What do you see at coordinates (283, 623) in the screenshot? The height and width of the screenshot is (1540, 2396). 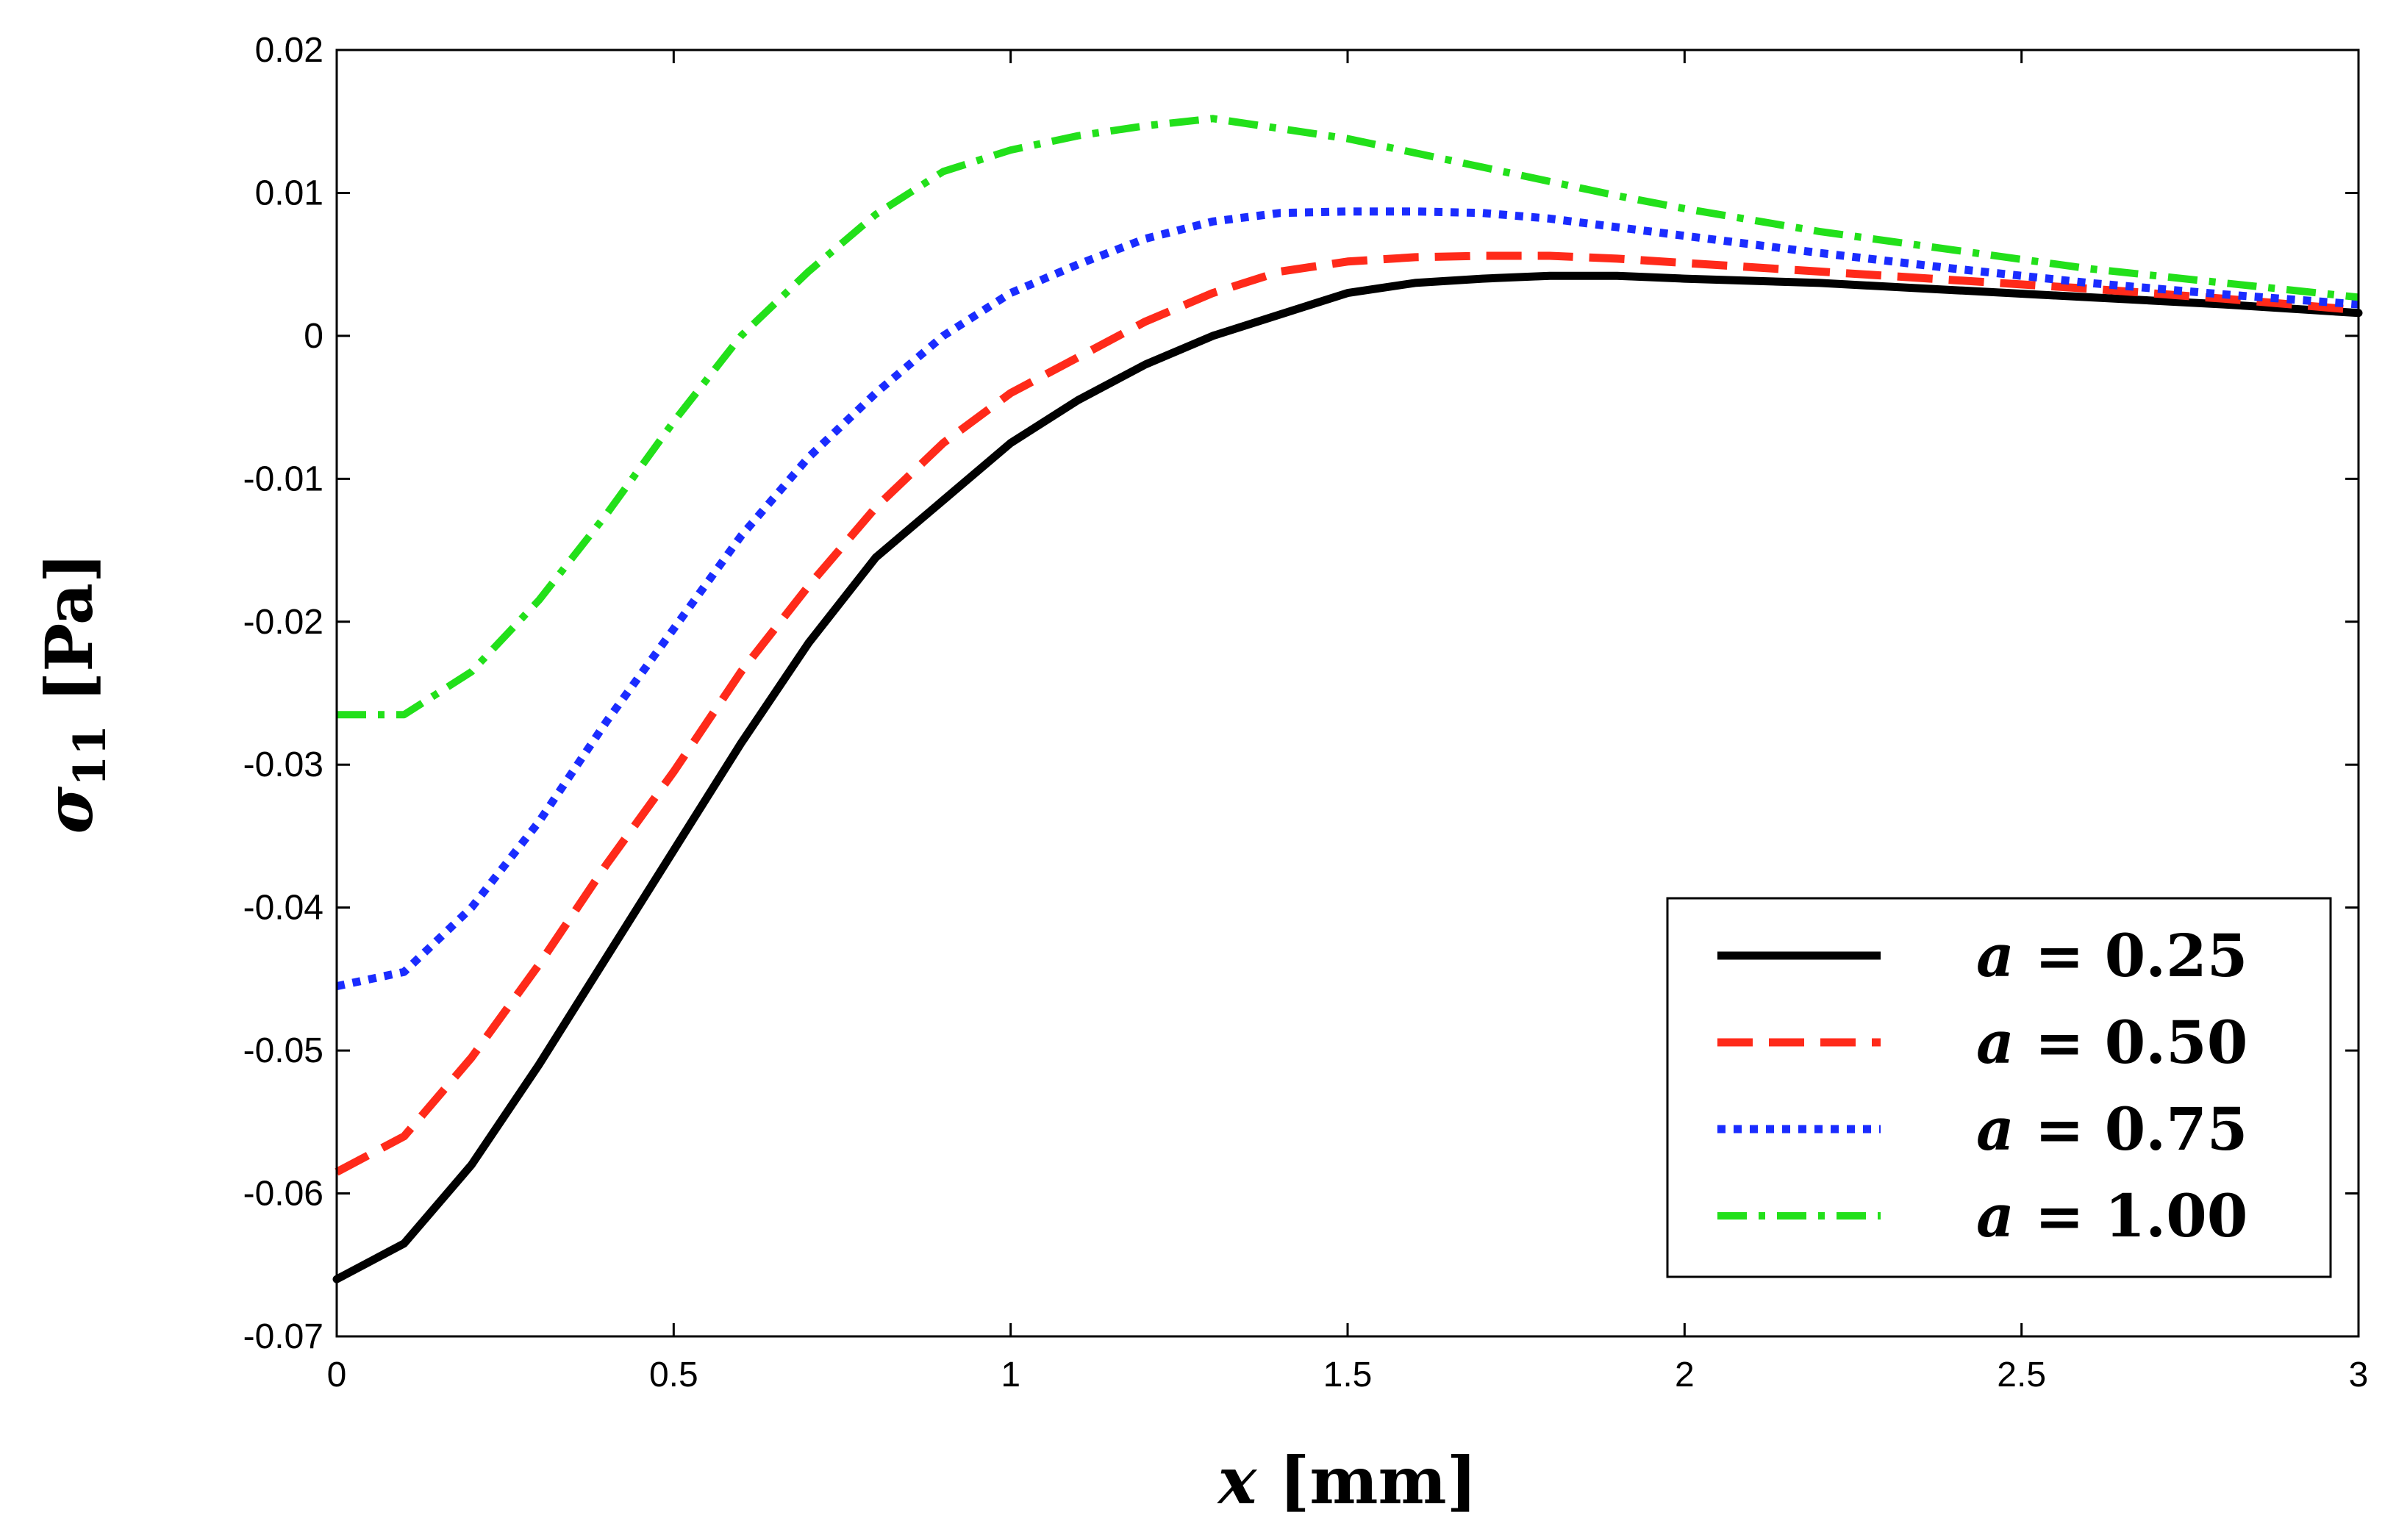 I see `y-tick-label: -0.02` at bounding box center [283, 623].